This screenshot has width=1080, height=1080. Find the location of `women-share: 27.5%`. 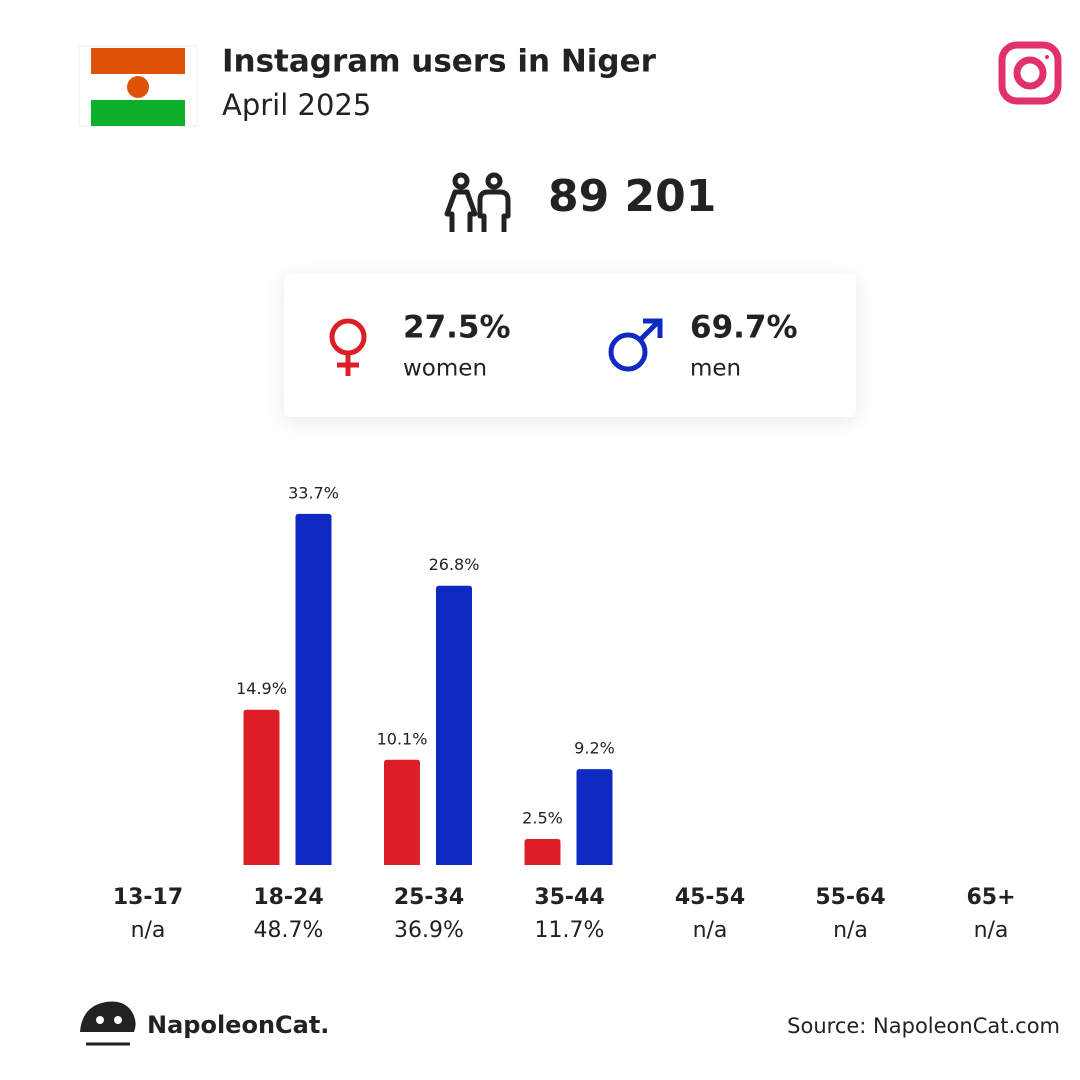

women-share: 27.5% is located at coordinates (457, 328).